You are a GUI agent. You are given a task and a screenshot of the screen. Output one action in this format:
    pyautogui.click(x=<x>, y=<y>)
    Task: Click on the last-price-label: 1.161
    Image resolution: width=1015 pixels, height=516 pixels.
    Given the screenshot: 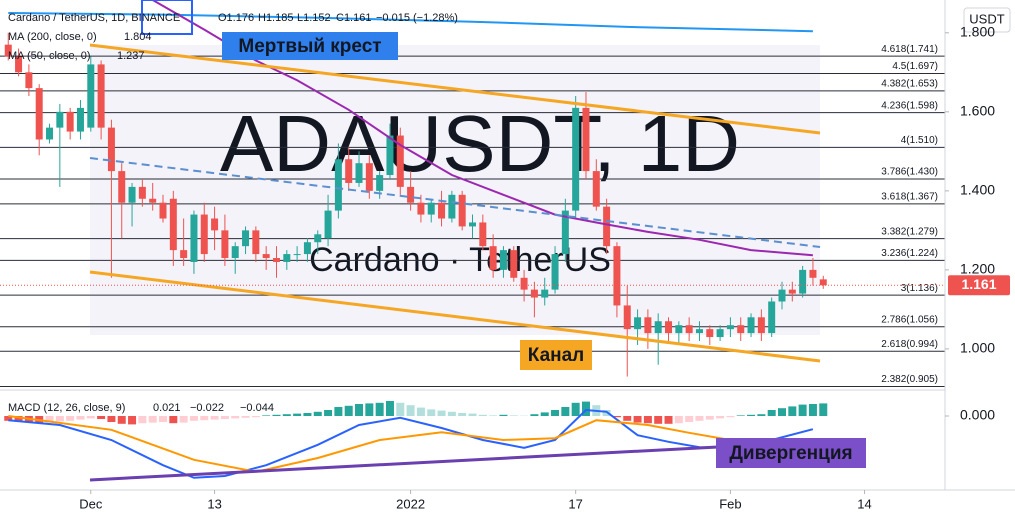 What is the action you would take?
    pyautogui.click(x=978, y=284)
    